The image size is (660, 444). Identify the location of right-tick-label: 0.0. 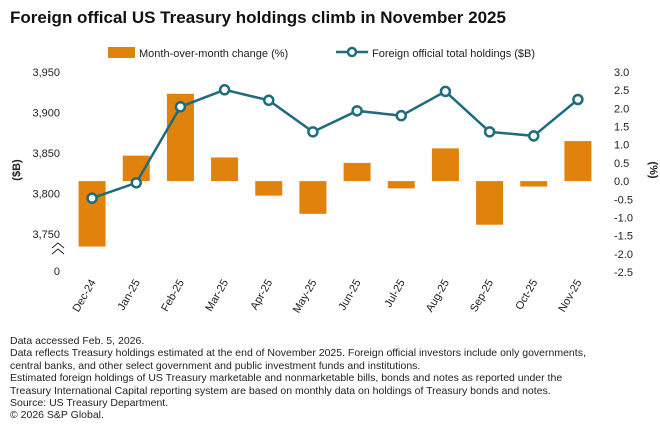
(621, 182).